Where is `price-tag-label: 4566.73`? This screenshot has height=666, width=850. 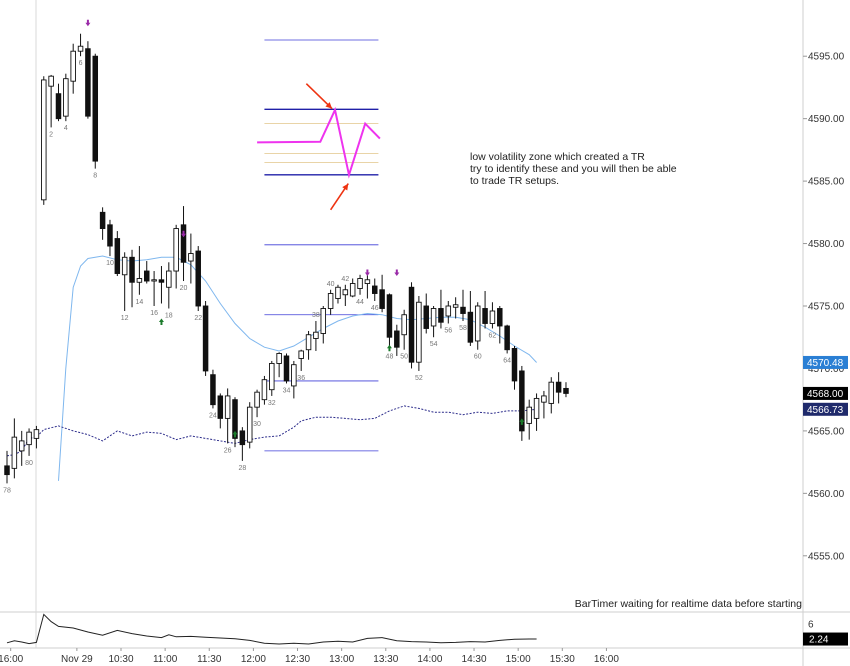 price-tag-label: 4566.73 is located at coordinates (825, 410).